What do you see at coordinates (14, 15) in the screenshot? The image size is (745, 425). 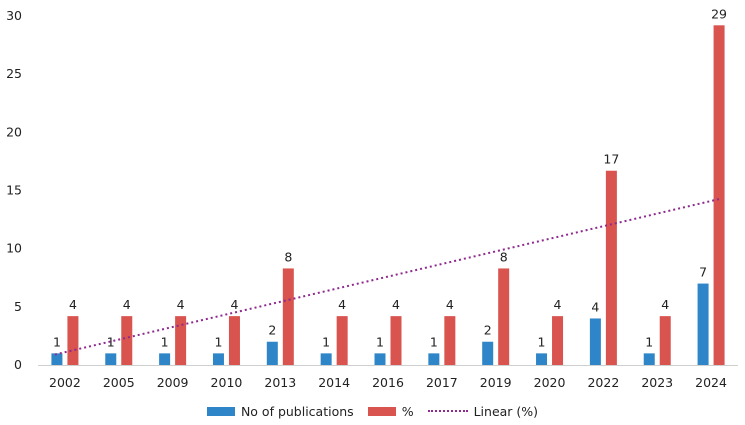 I see `y-tick-label: 30` at bounding box center [14, 15].